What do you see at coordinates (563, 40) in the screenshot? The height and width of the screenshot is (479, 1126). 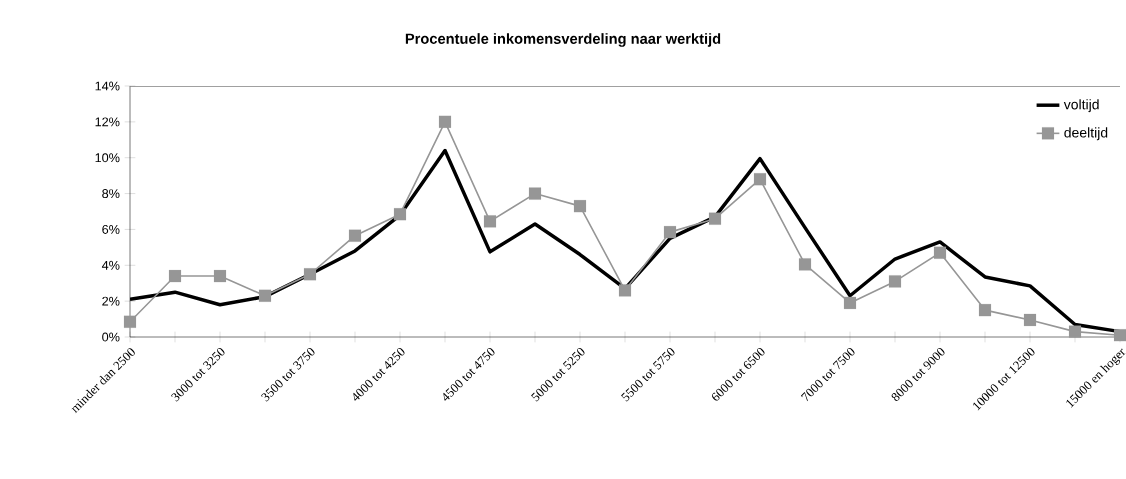 I see `chart-title: Procentuele inkomensverdeling naar werktijd` at bounding box center [563, 40].